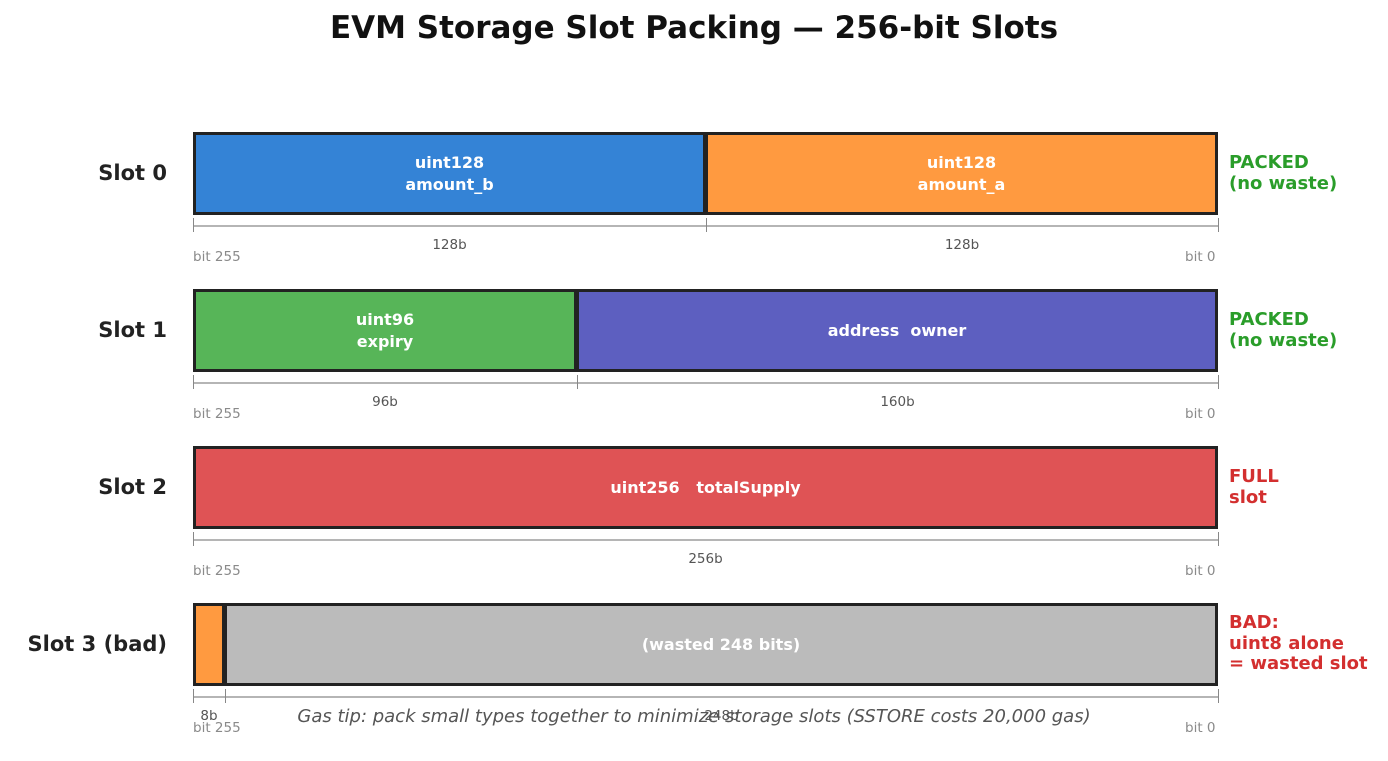  What do you see at coordinates (132, 330) in the screenshot?
I see `slot-label: Slot 1` at bounding box center [132, 330].